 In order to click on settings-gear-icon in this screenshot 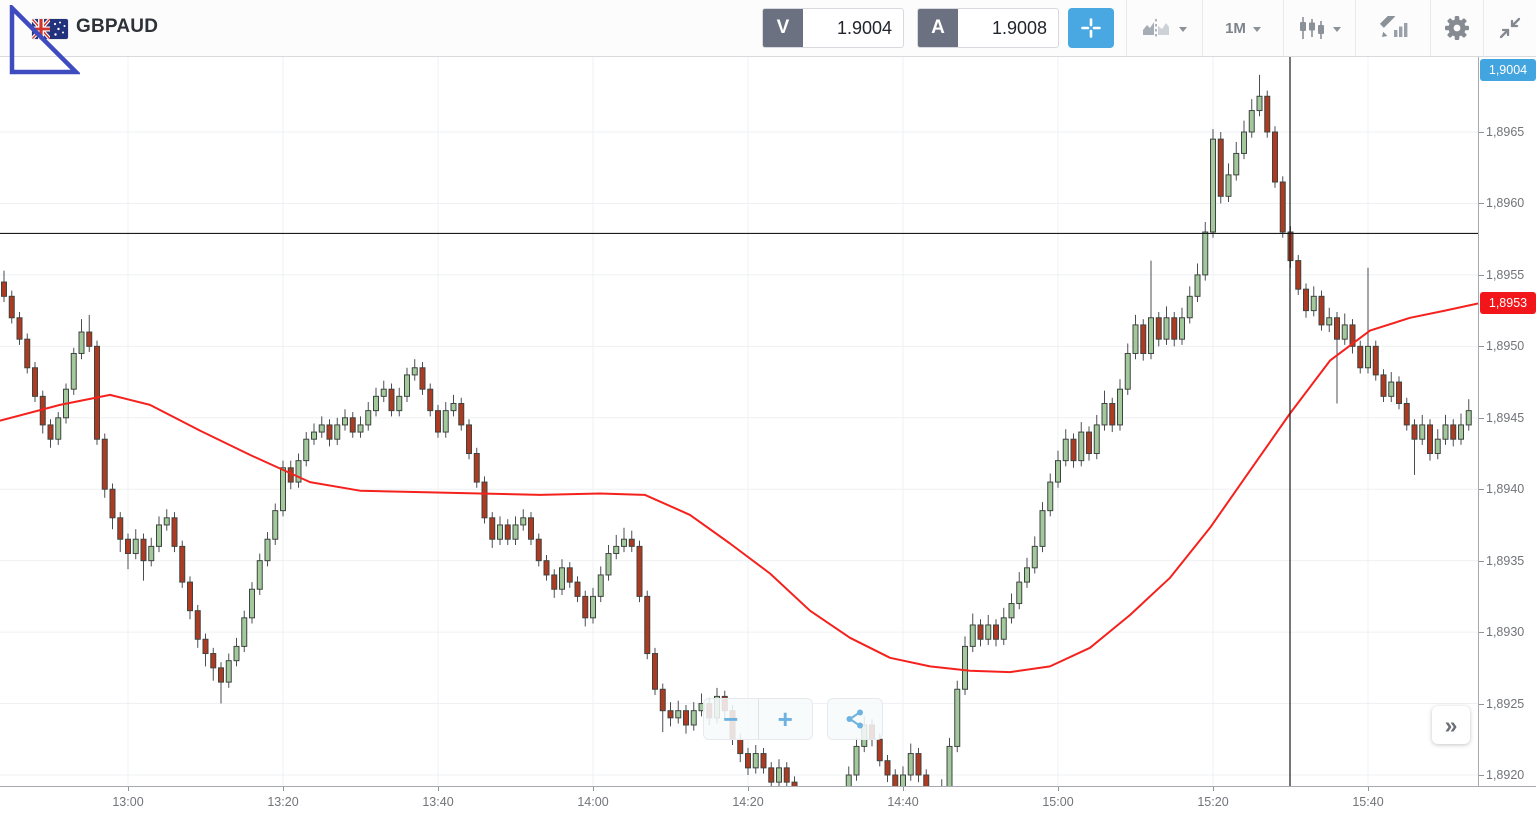, I will do `click(1457, 28)`.